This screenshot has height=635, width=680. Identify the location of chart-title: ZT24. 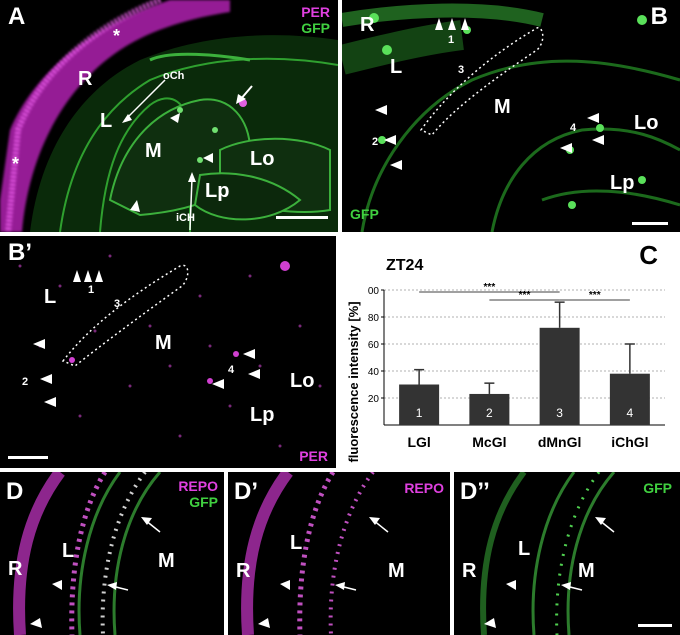
(404, 265).